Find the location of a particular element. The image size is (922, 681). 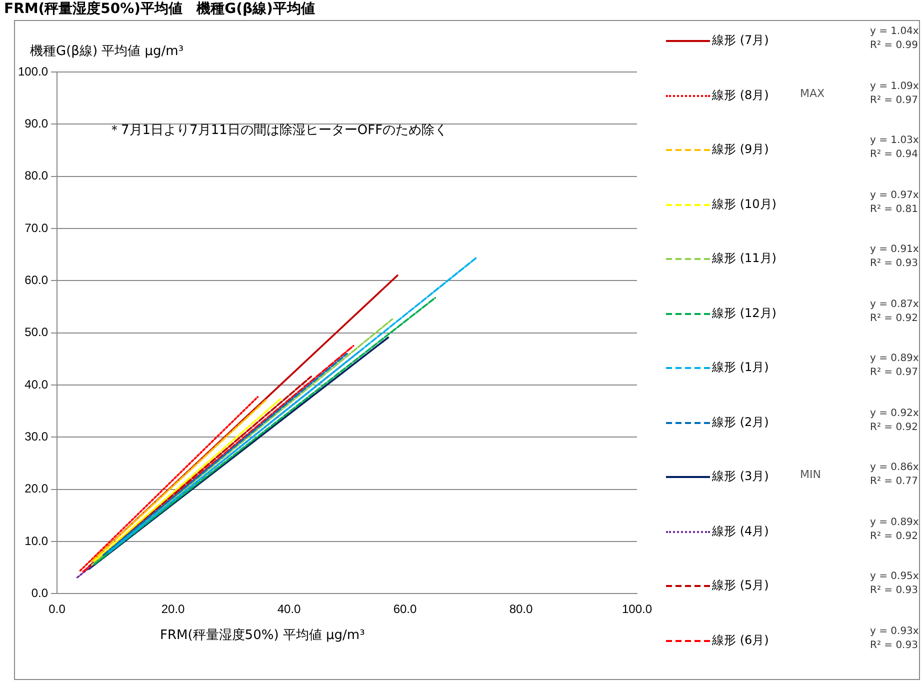

x-tick-label: 20.0 is located at coordinates (173, 609).